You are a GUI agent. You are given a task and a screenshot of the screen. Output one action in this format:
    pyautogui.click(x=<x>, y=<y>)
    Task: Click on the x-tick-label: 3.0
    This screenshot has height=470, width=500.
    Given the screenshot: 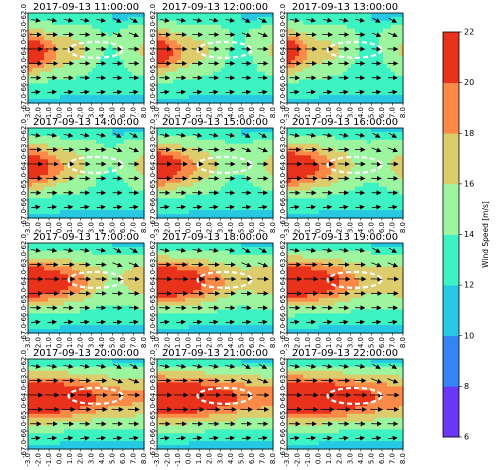 What is the action you would take?
    pyautogui.click(x=91, y=112)
    